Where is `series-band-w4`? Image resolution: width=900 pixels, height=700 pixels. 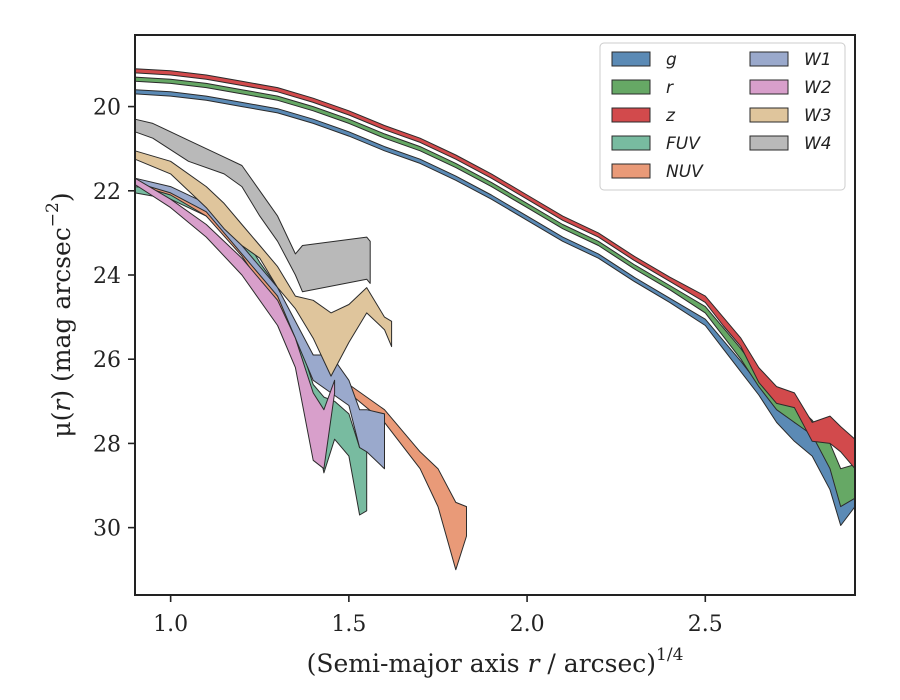
series-band-w4 is located at coordinates (252, 205).